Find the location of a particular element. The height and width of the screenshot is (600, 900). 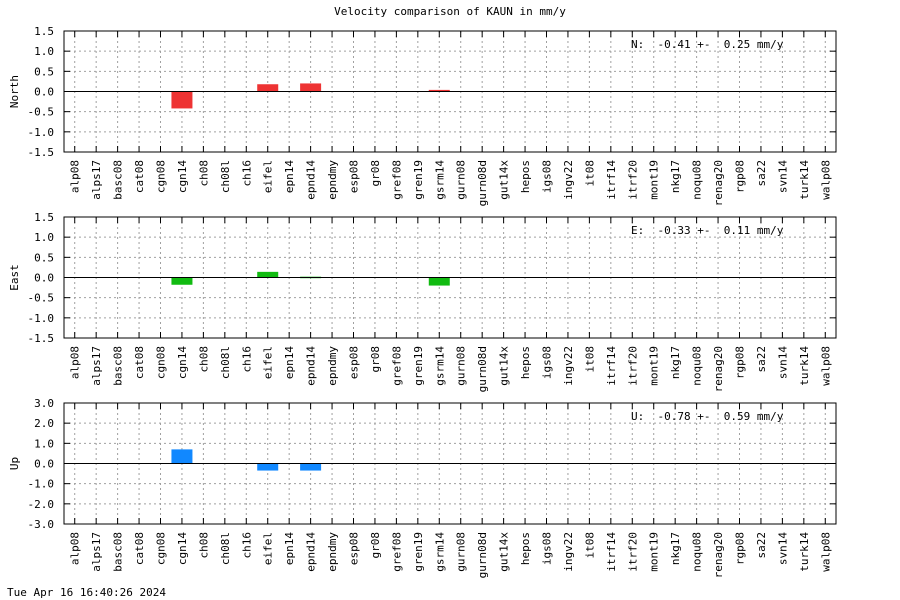

y-tick-label: -1.0 is located at coordinates (41, 132).